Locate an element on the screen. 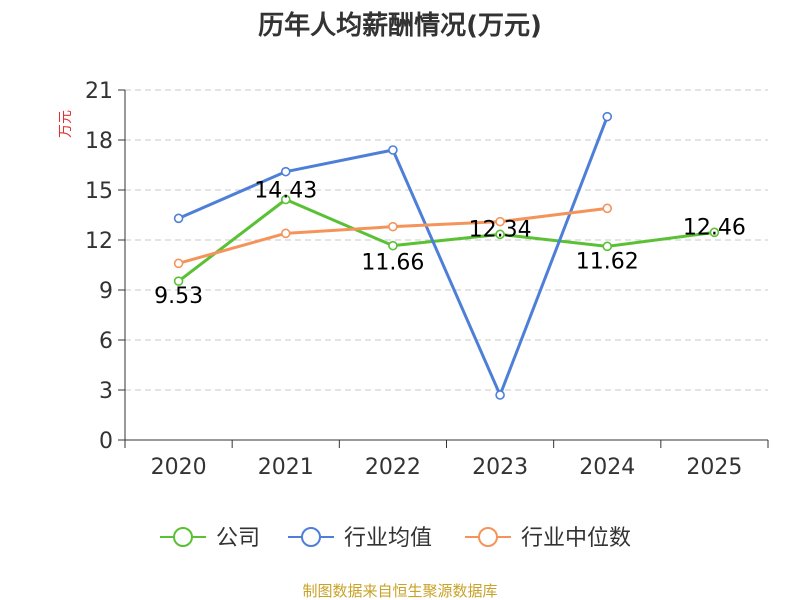 The height and width of the screenshot is (600, 800). data-label: 12.34 is located at coordinates (500, 229).